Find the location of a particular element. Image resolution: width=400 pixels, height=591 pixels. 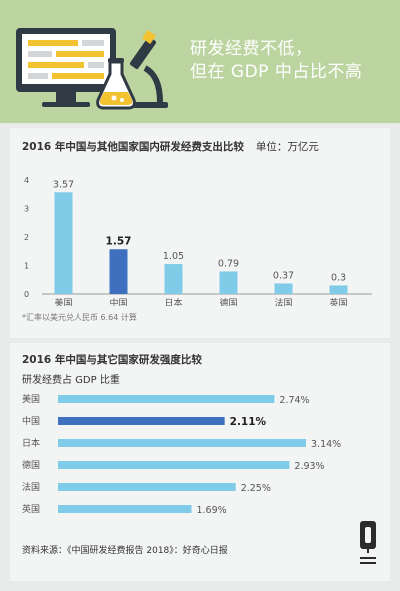

bar-value-label: 2.93% is located at coordinates (309, 466).